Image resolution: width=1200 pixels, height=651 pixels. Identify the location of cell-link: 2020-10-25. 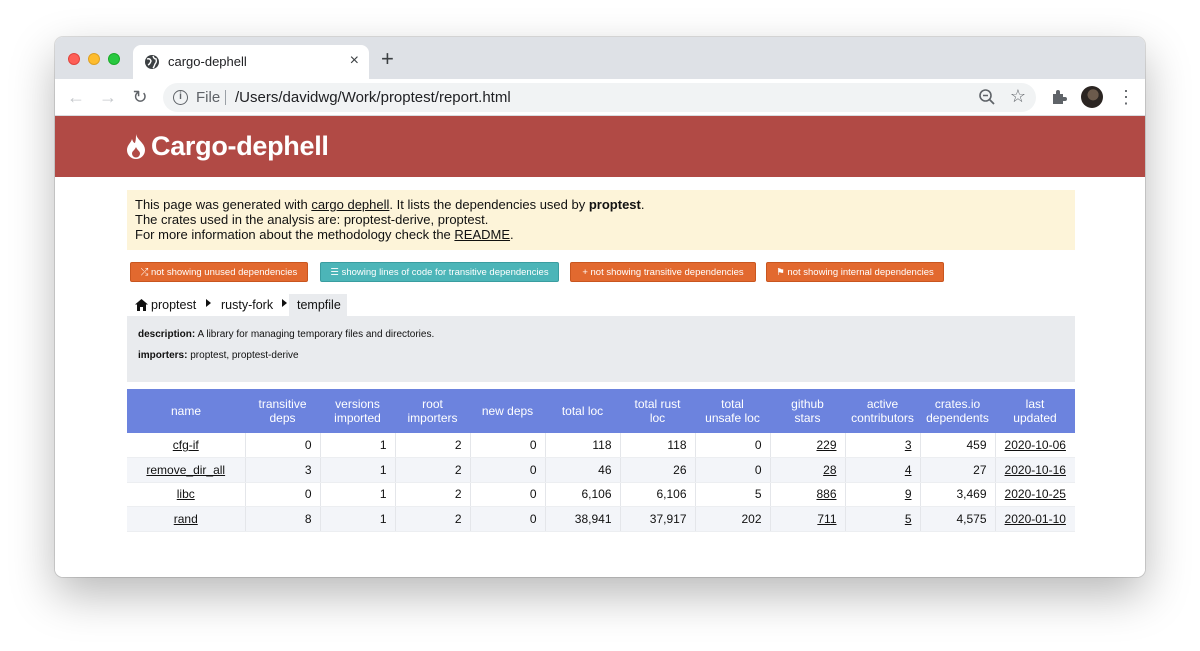
(1035, 494).